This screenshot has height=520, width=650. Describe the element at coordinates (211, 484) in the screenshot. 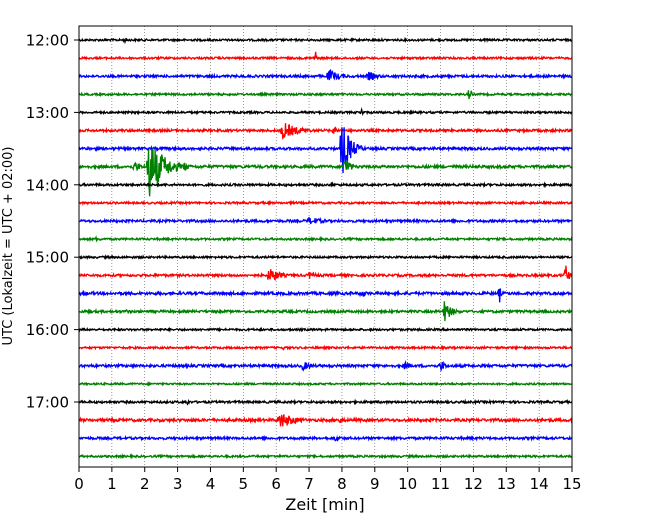

I see `x-tick-label: 4` at that location.